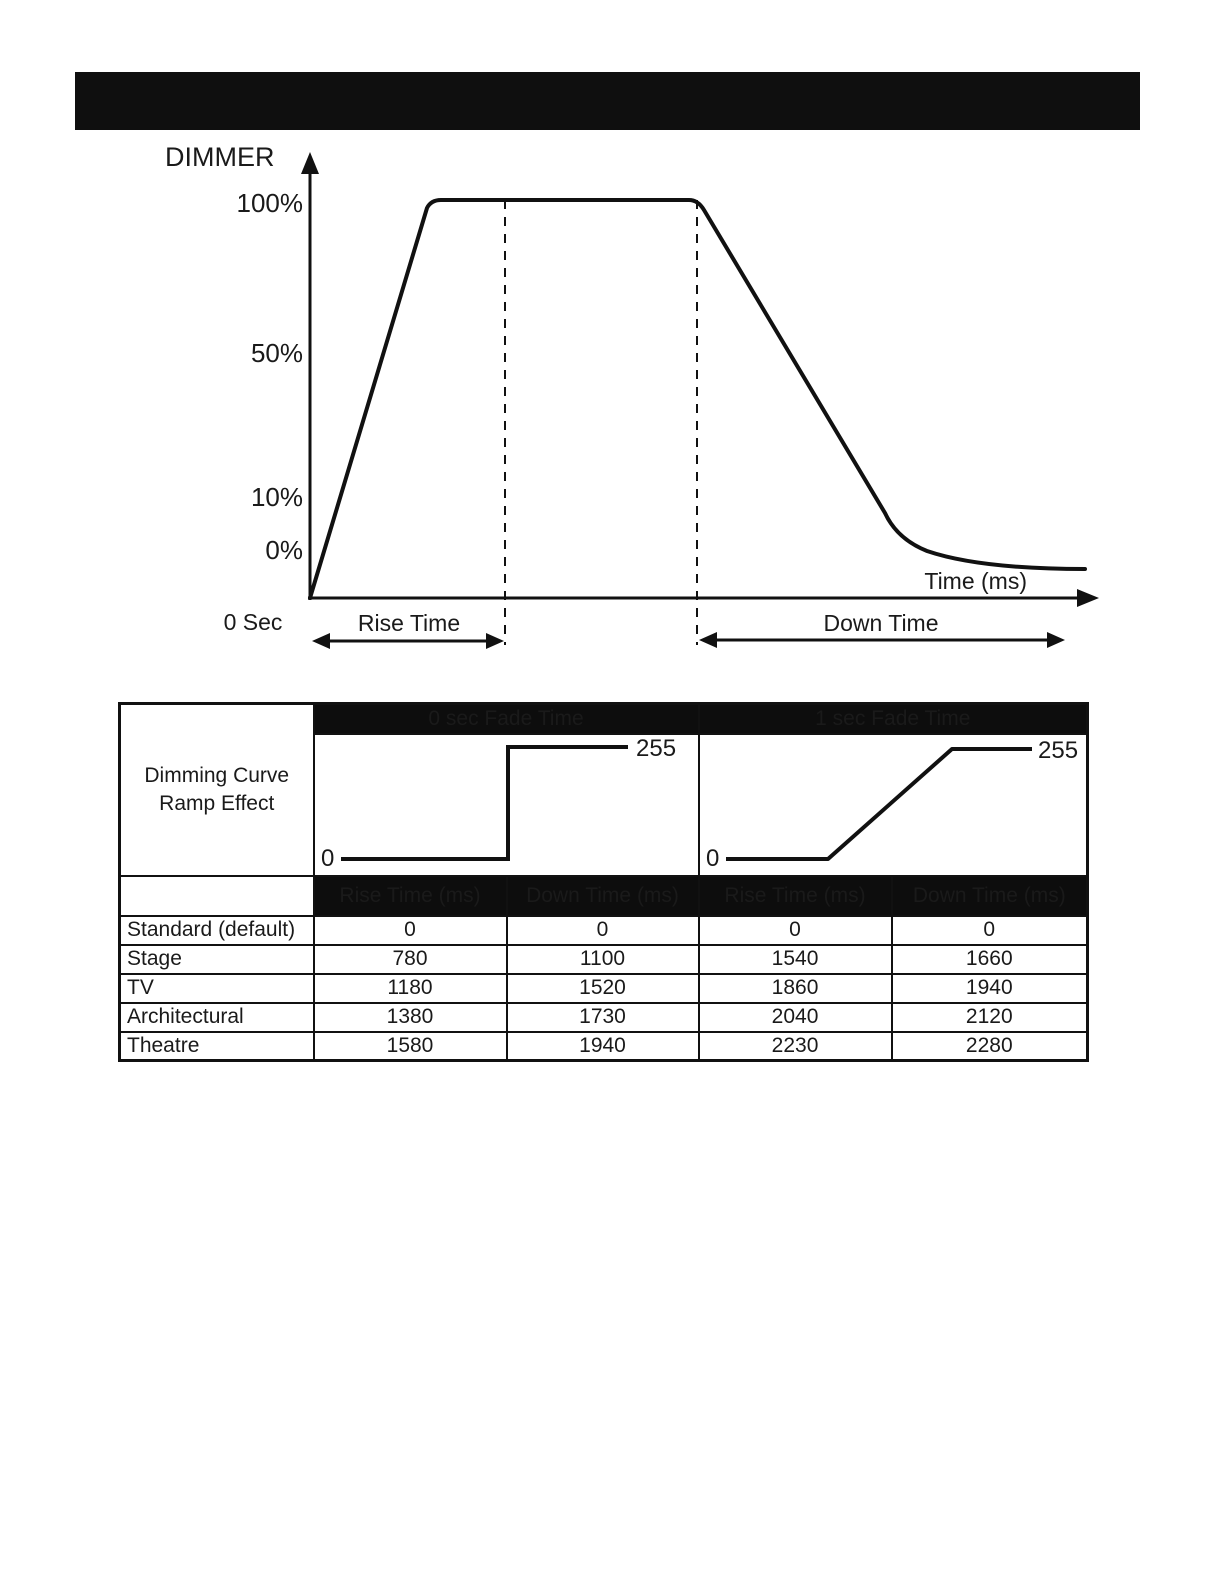  Describe the element at coordinates (410, 959) in the screenshot. I see `cell-value: 780` at that location.